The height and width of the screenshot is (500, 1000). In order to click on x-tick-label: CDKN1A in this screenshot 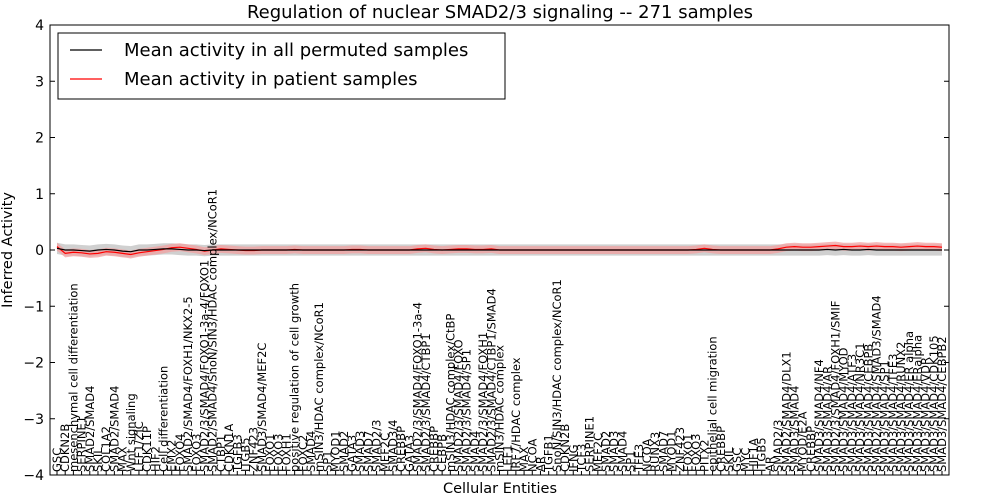, I will do `click(229, 448)`.